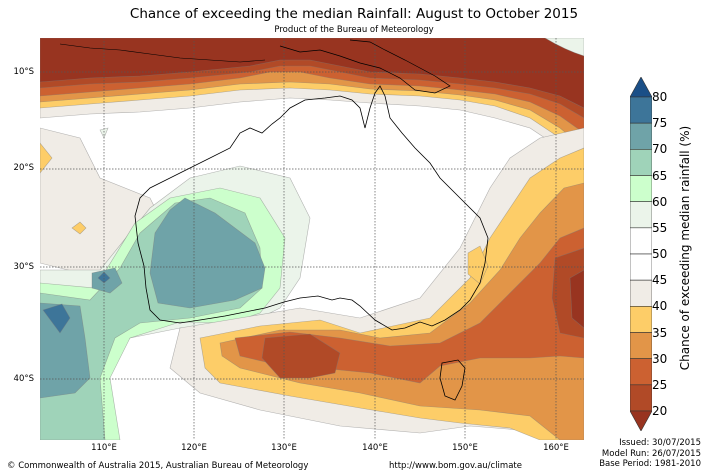  What do you see at coordinates (641, 420) in the screenshot?
I see `colorbar-extend-bottom` at bounding box center [641, 420].